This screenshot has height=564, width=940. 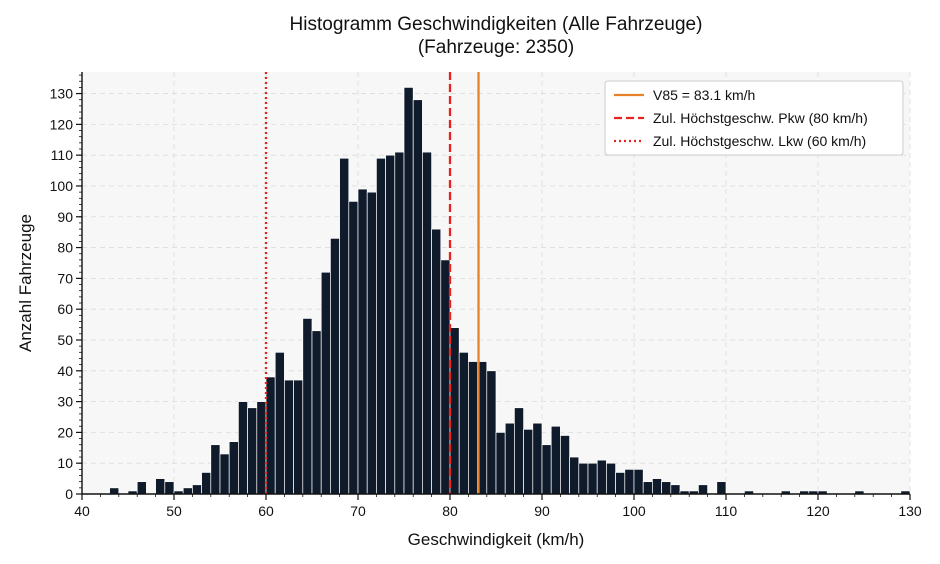 What do you see at coordinates (704, 95) in the screenshot?
I see `legend-label: V85 = 83.1 km/h` at bounding box center [704, 95].